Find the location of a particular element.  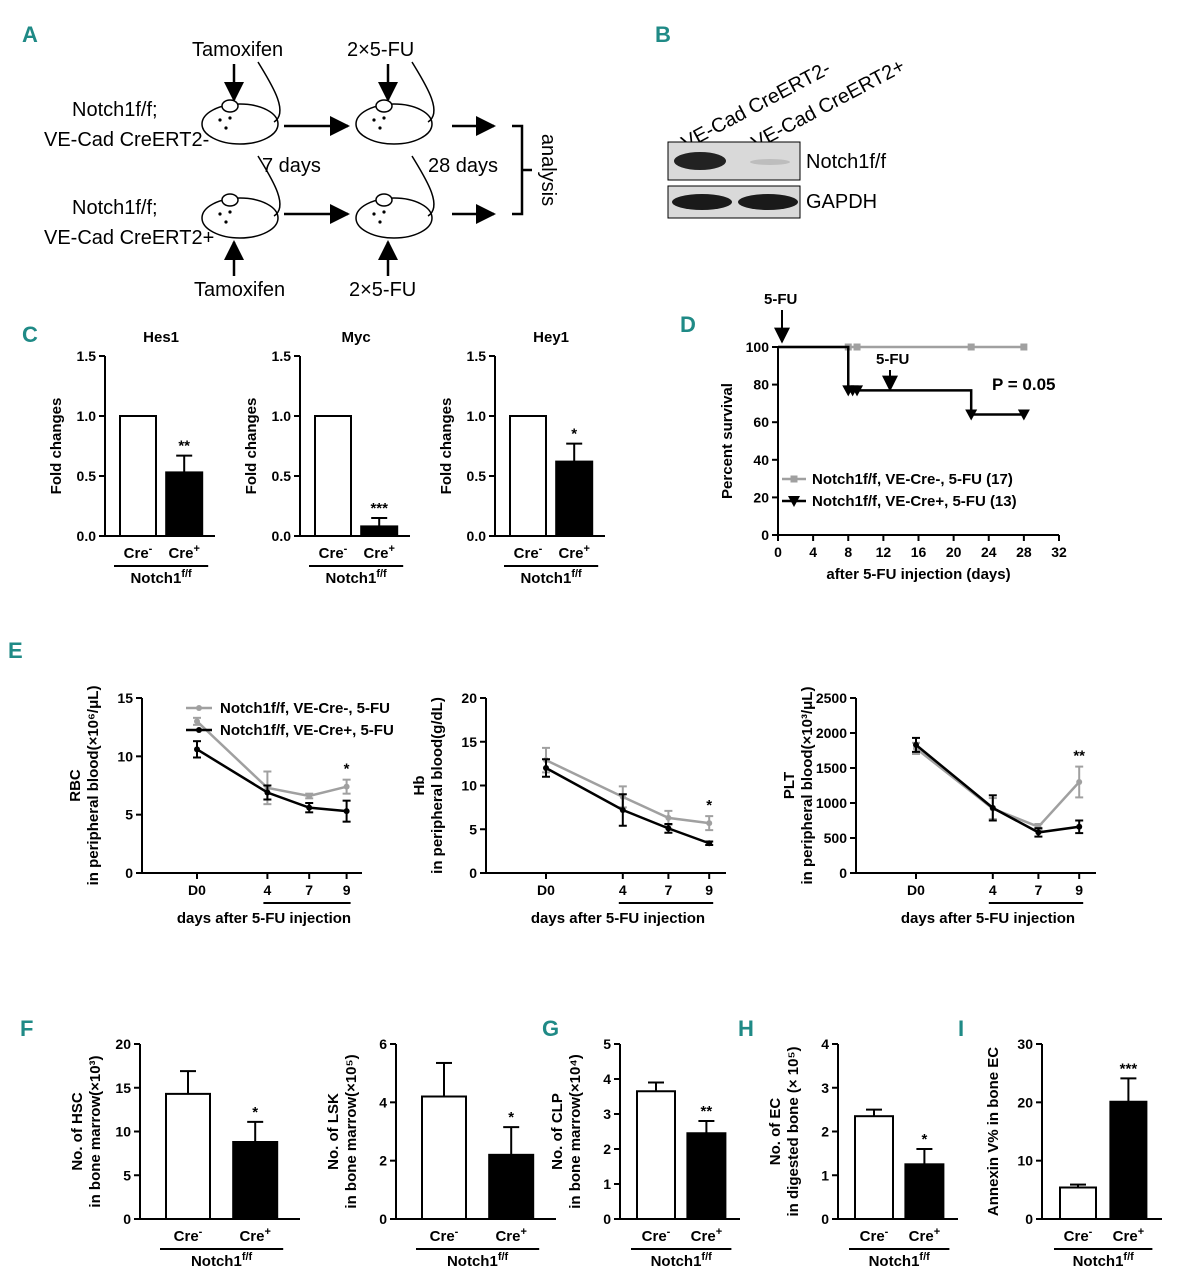

f1-genotype-label: Notch1f/f is located at coordinates (222, 1260).